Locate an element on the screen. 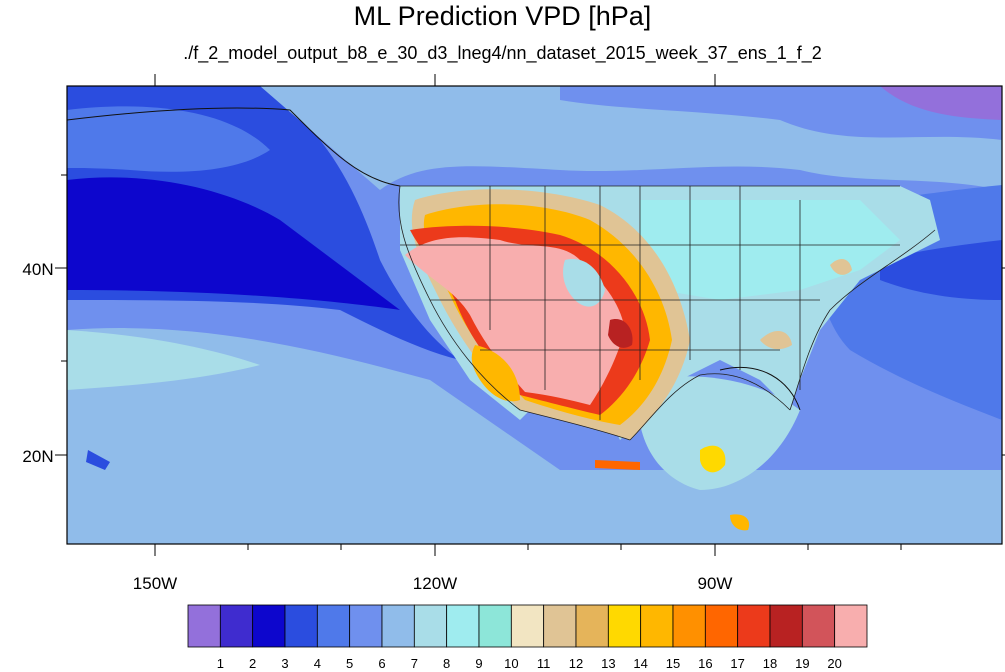 The height and width of the screenshot is (672, 1005). gulf-field is located at coordinates (719, 433).